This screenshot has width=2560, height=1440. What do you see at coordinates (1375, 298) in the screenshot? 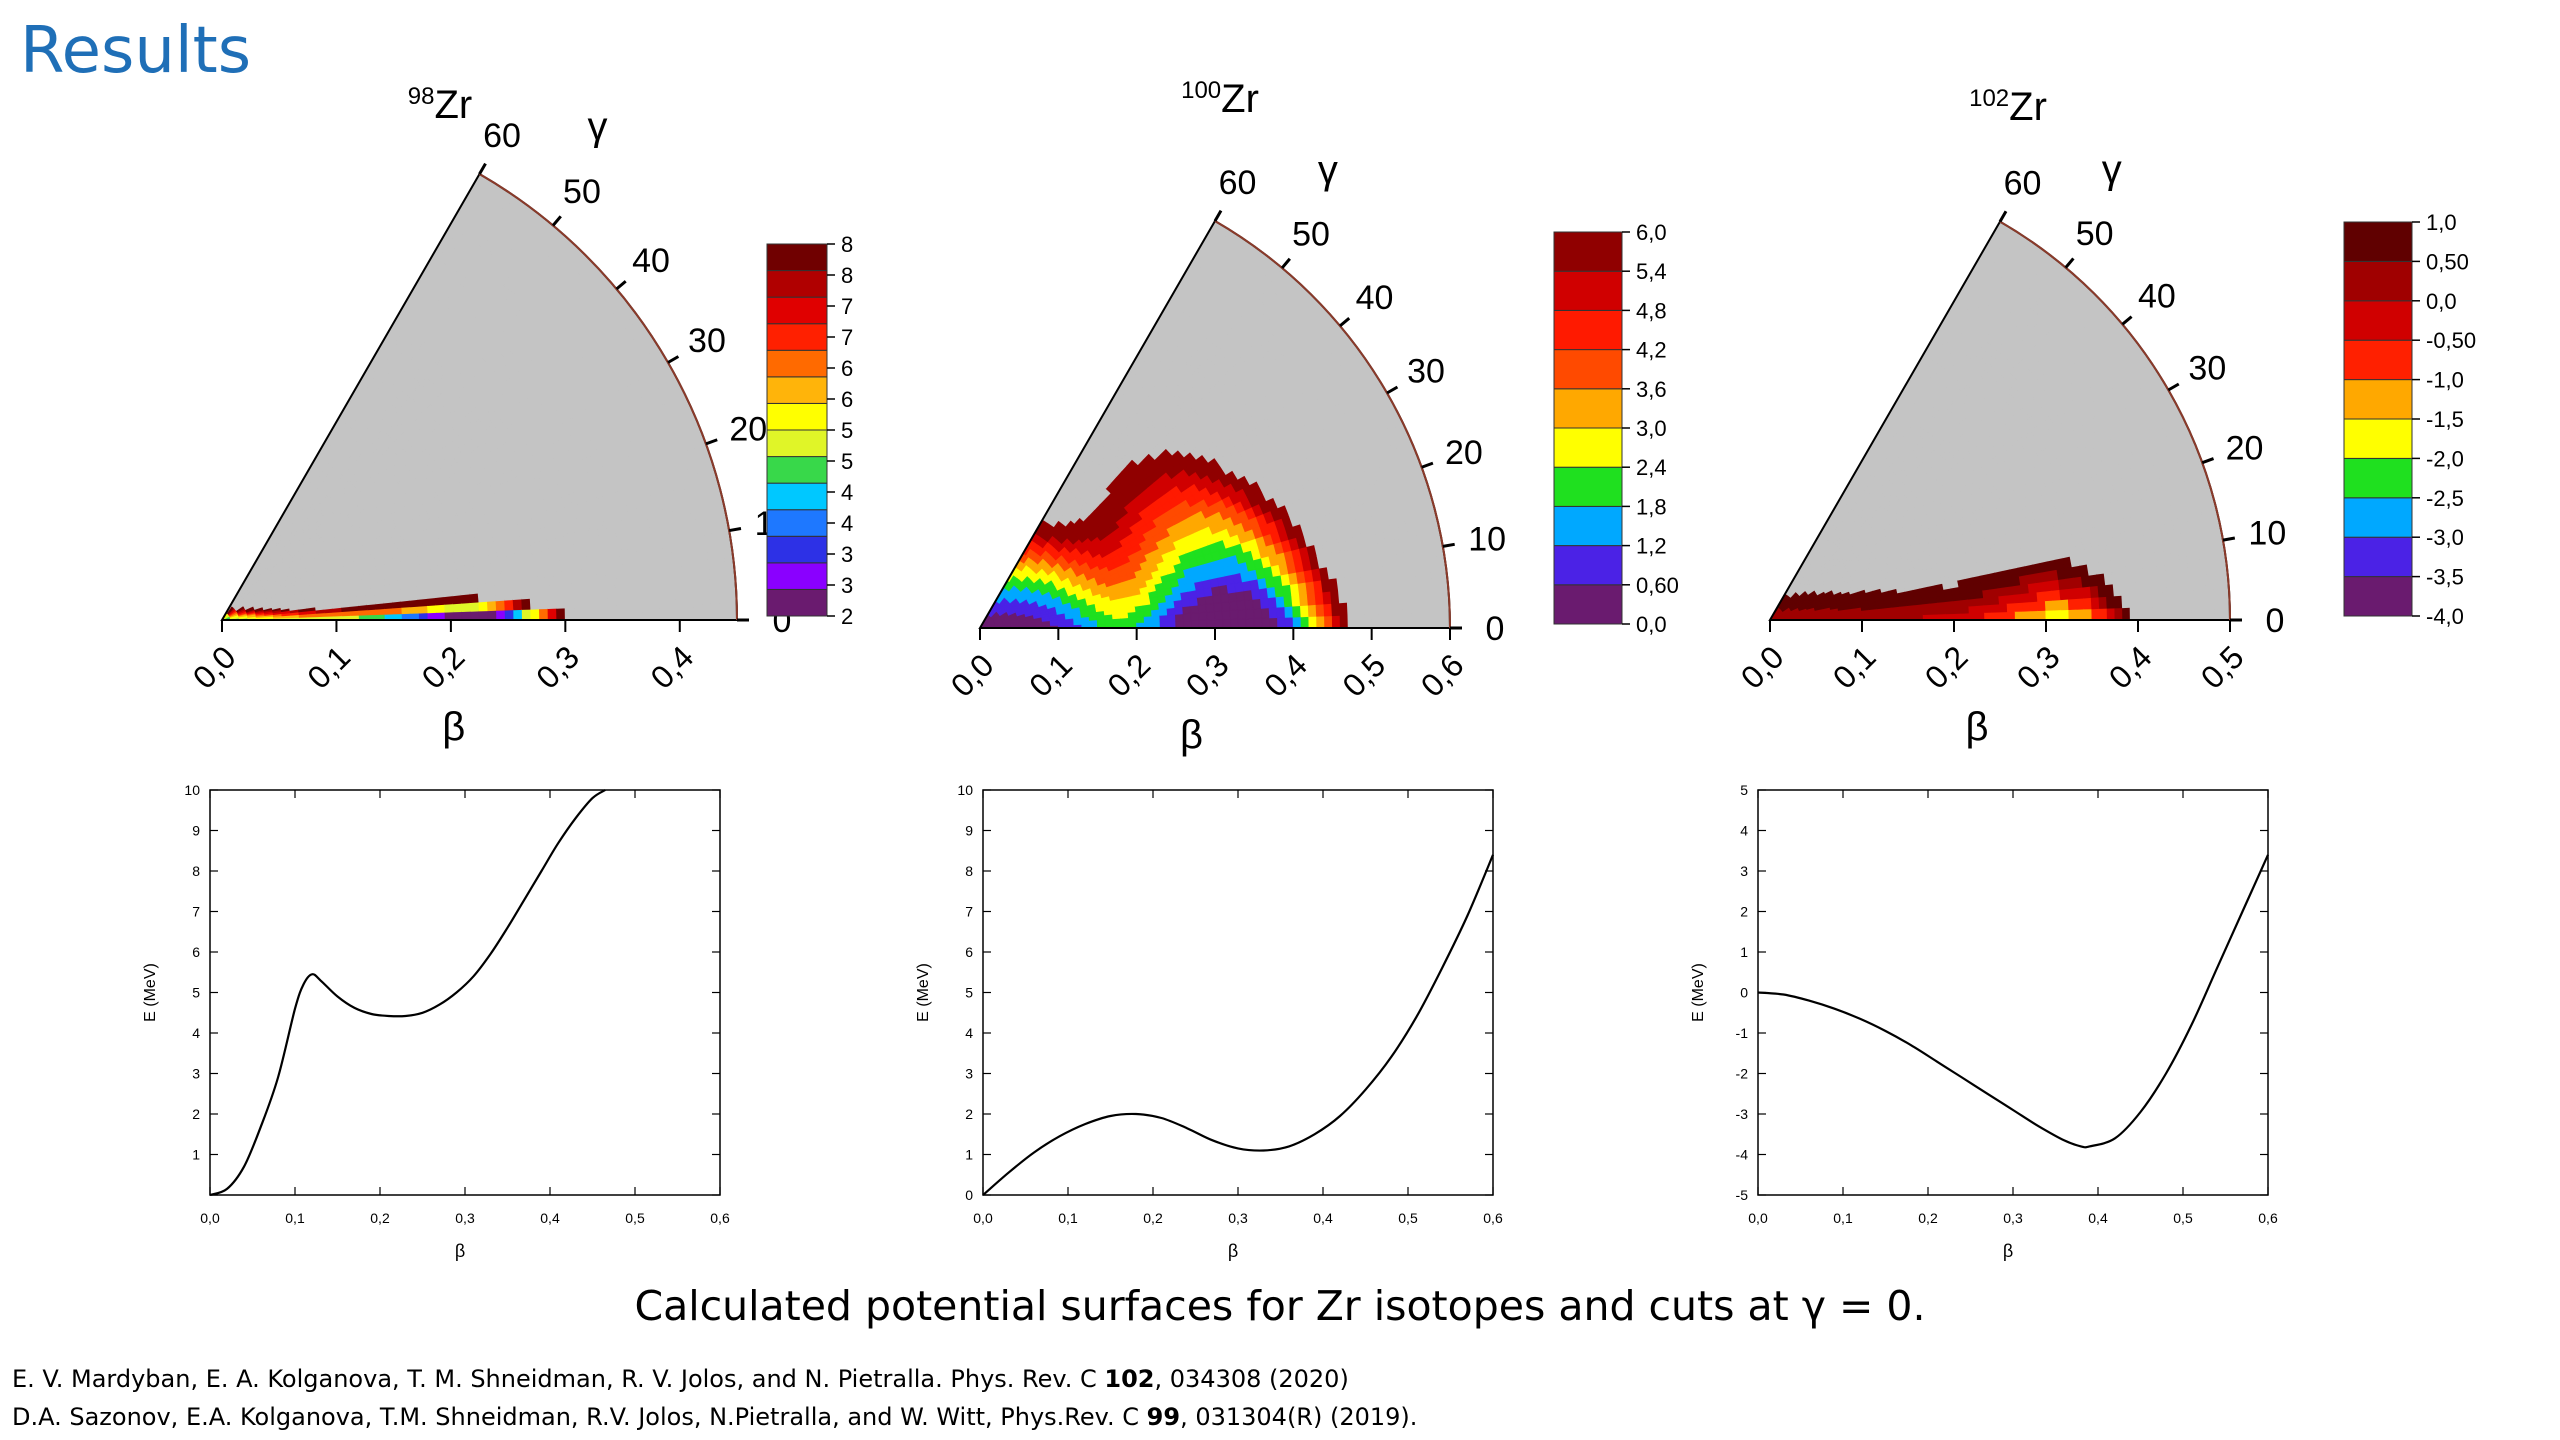
I see `gamma-tick-label: 40` at bounding box center [1375, 298].